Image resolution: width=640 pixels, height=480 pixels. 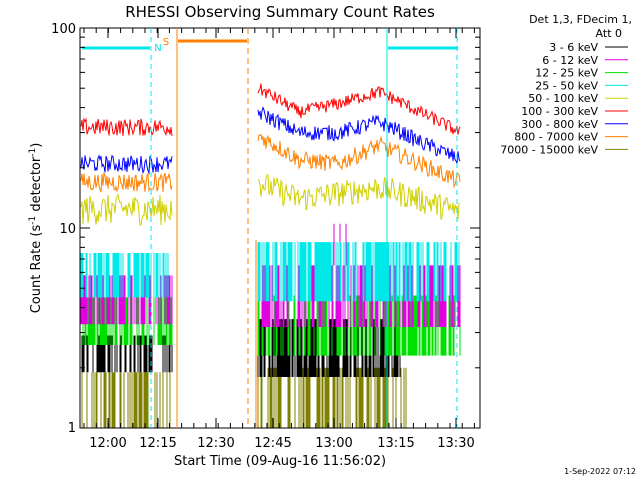 I want to click on legend-label: 100 - 300 keV, so click(x=559, y=111).